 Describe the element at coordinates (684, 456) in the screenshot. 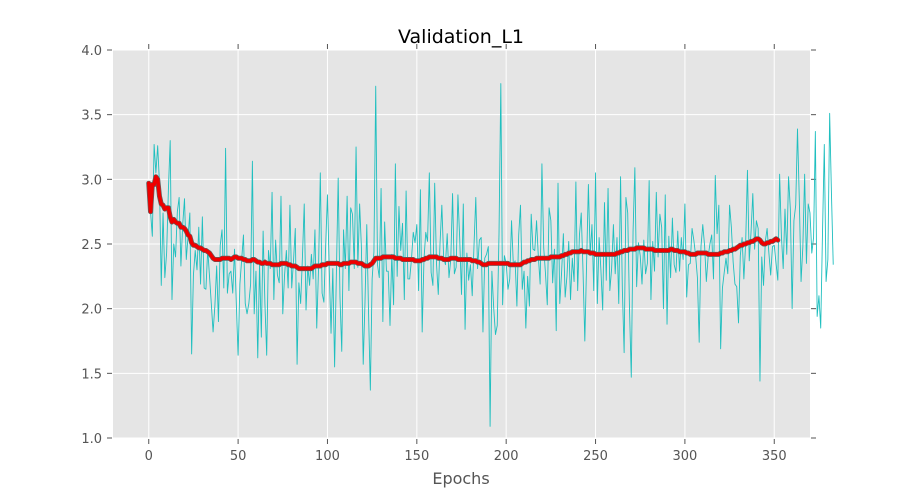

I see `x-tick-label: 300` at that location.